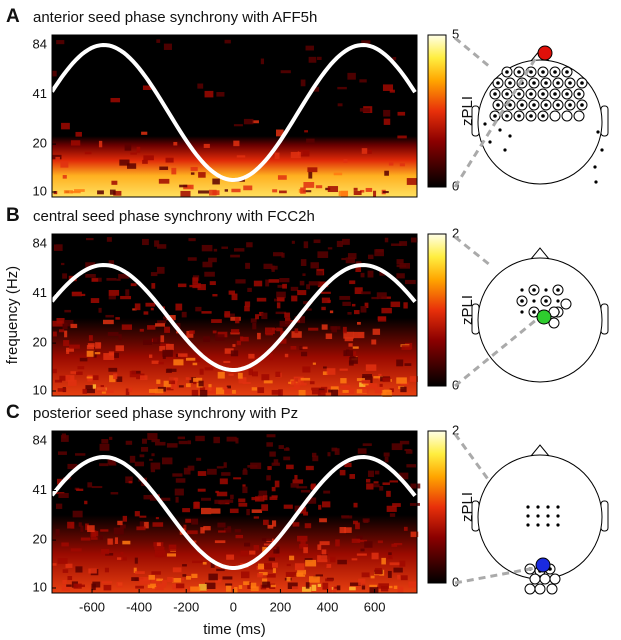  I want to click on panel-title: posterior seed phase synchrony with Pz, so click(165, 413).